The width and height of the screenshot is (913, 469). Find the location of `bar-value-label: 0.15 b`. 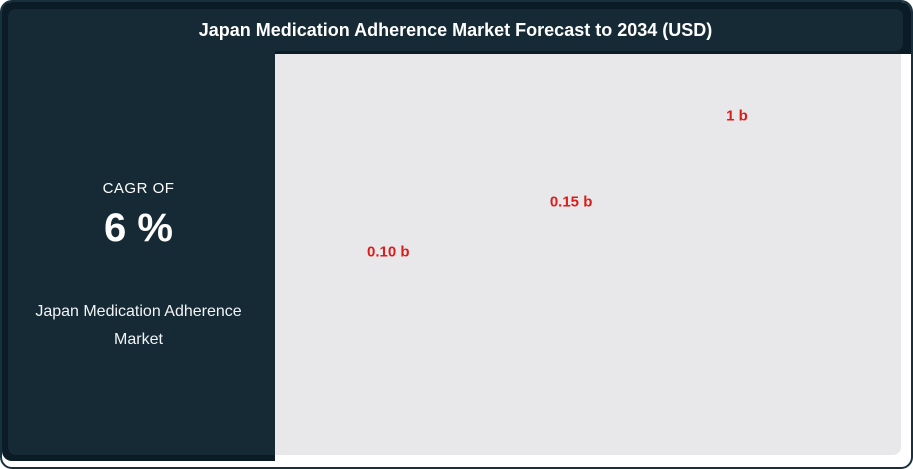

bar-value-label: 0.15 b is located at coordinates (571, 202).